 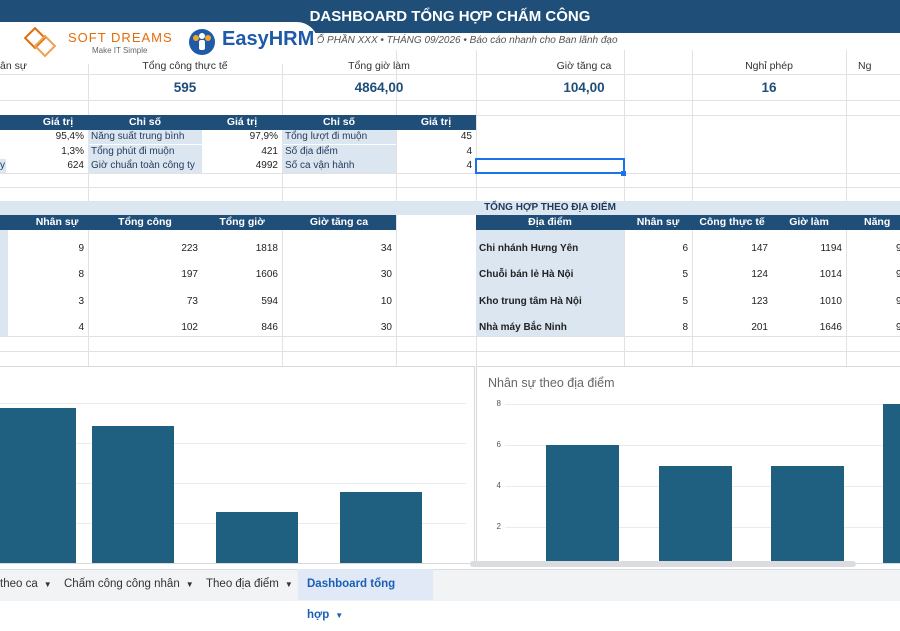 I want to click on kpi-value-total-hours: 4864,00, so click(x=379, y=87).